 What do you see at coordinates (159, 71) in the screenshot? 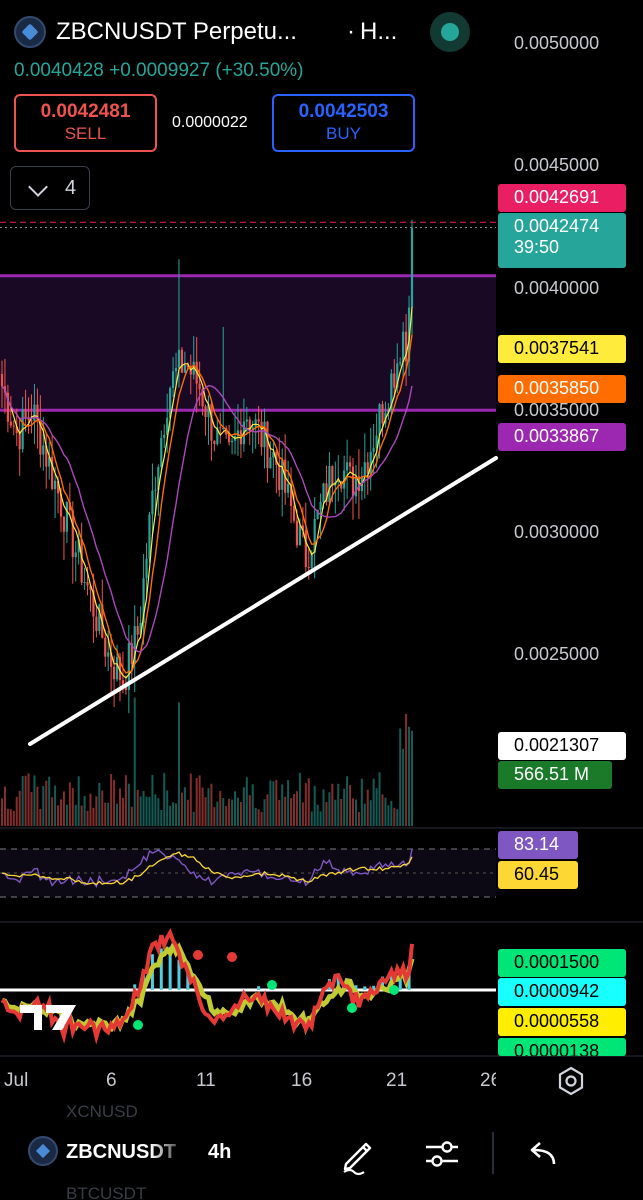
I see `price-change-line: 0.0040428 +0.0009927 (+30.50%)` at bounding box center [159, 71].